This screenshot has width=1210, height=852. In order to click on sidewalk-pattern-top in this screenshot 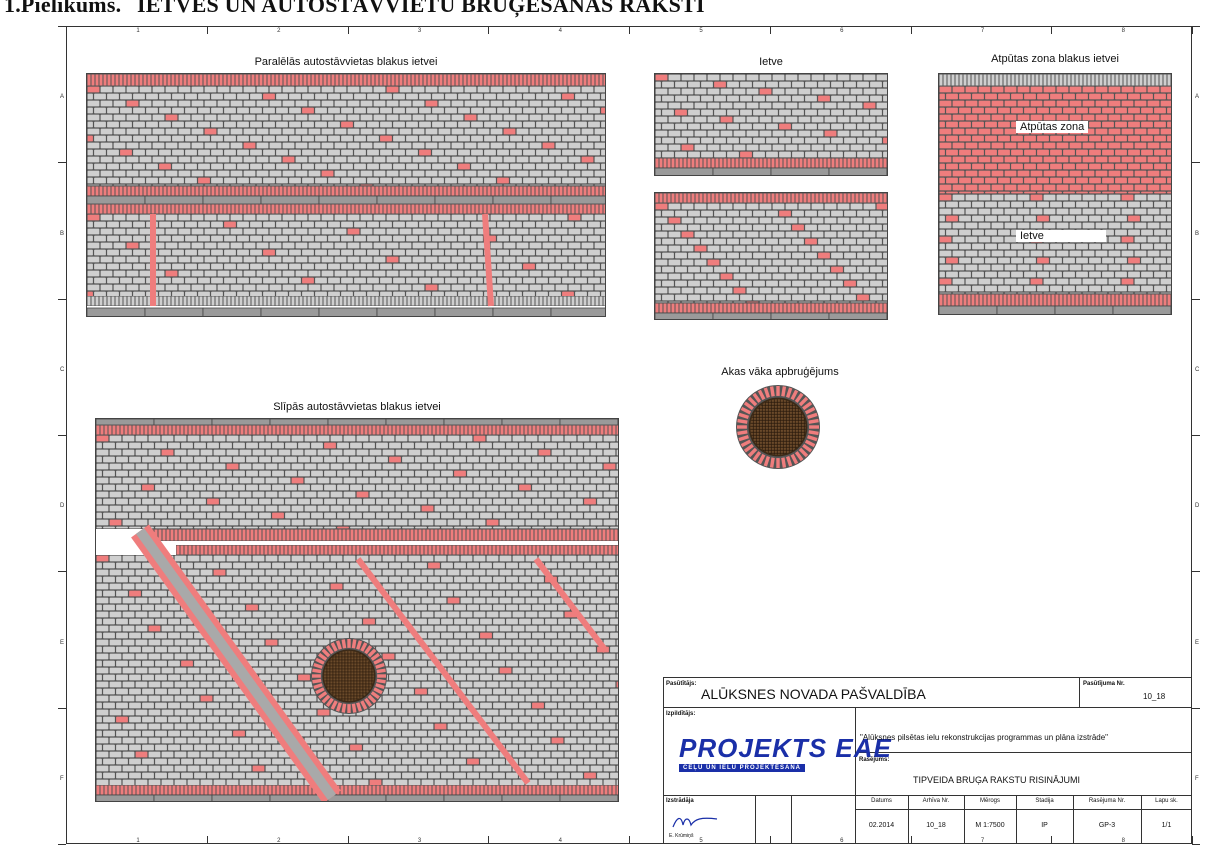, I will do `click(771, 124)`.